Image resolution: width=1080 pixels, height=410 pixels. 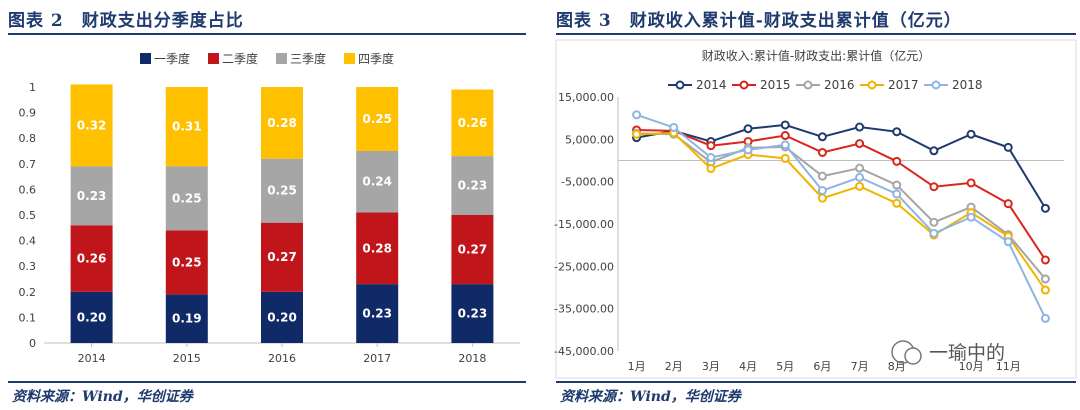 I want to click on x-tick-label: 3月, so click(x=711, y=366).